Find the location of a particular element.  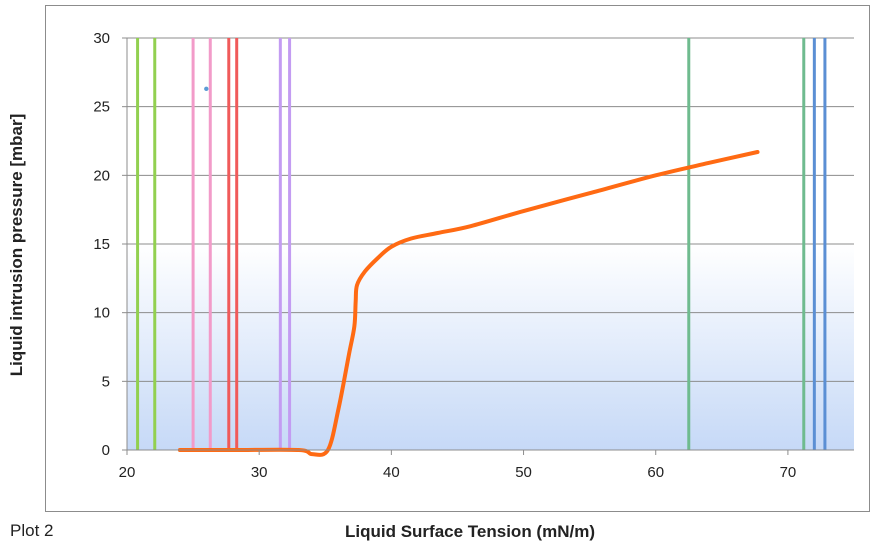

x-tick-label-40: 40 is located at coordinates (391, 472).